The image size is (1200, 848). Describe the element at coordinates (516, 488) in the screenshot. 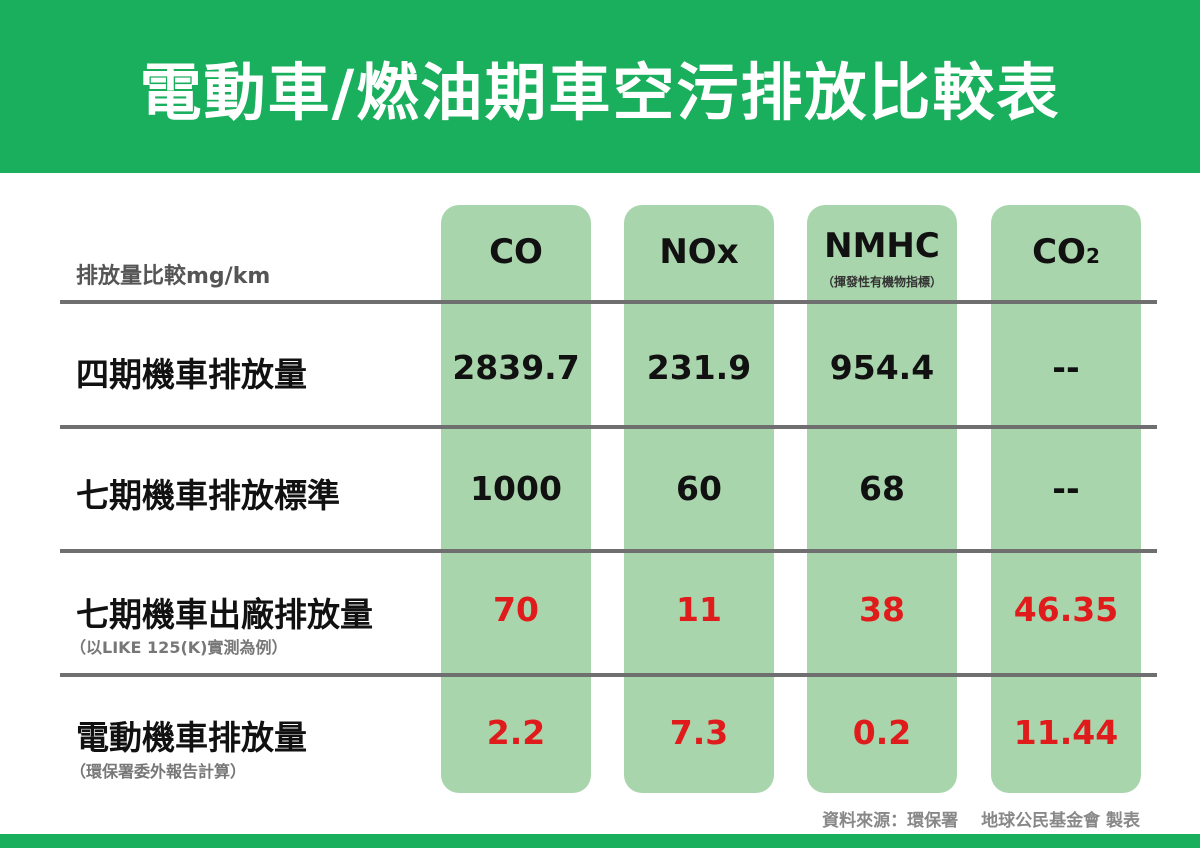

I see `table-cell: 1000` at that location.